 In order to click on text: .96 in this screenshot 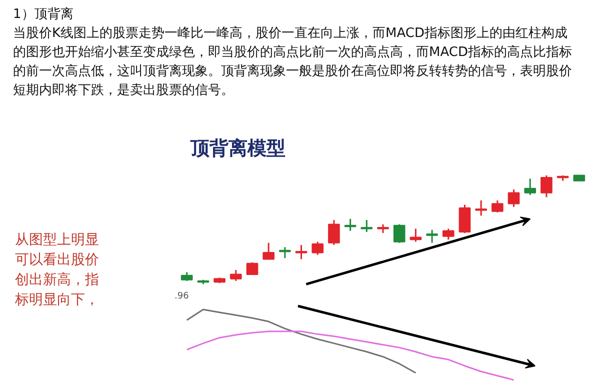, I will do `click(182, 297)`.